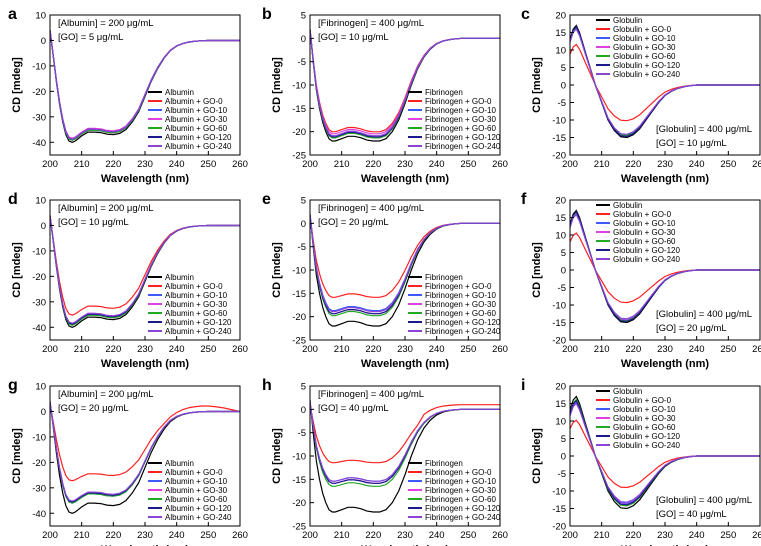 Image resolution: width=761 pixels, height=546 pixels. I want to click on concentration-annotation: [Fibrinogen] = 400 μg/mL, so click(371, 394).